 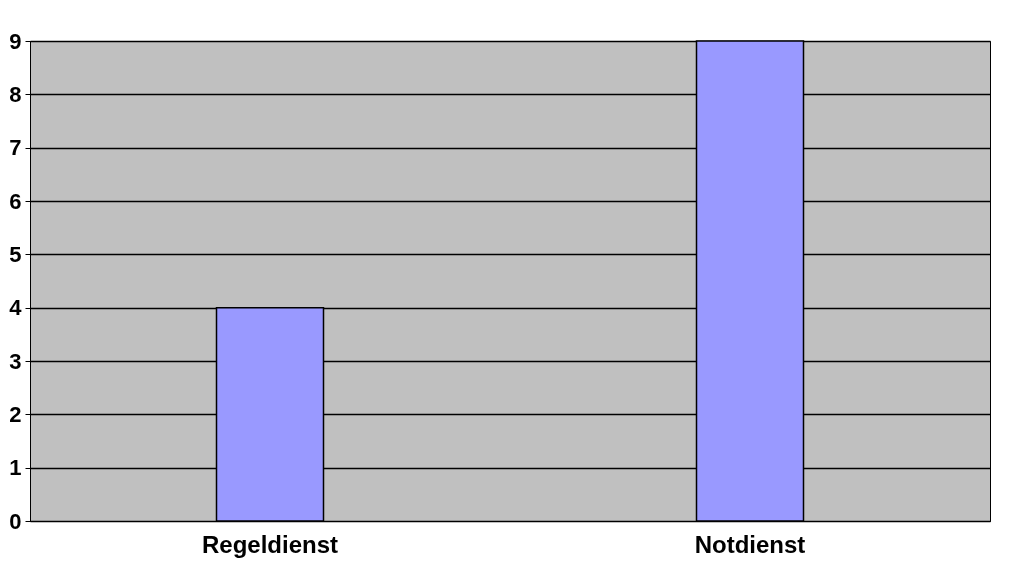 I want to click on y-tick-label: 2, so click(x=15, y=414).